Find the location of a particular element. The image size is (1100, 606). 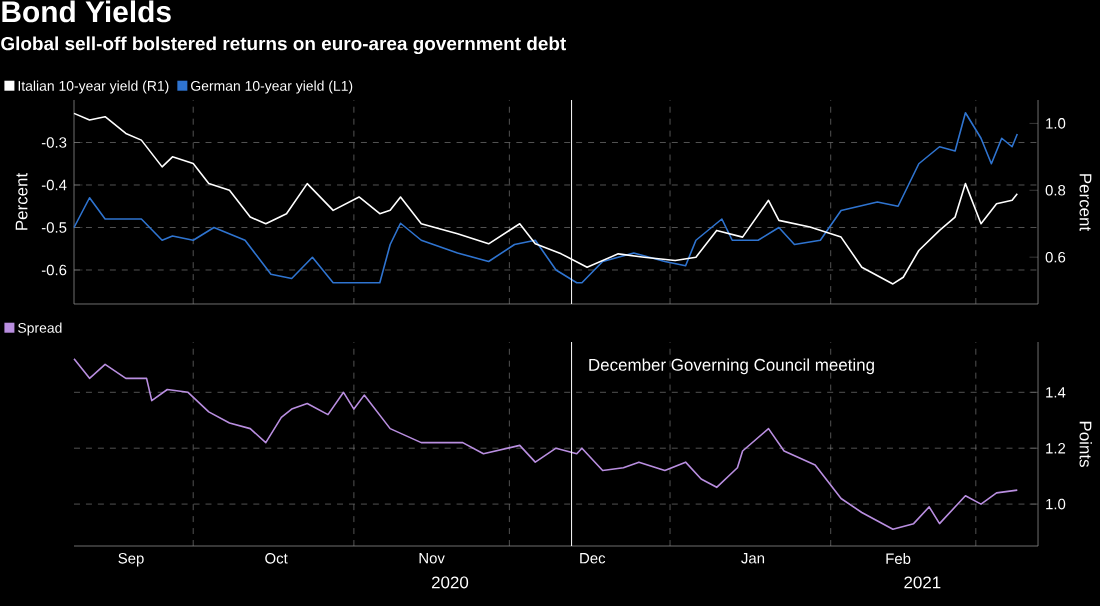

y2-axis-title: Percent is located at coordinates (1085, 203).